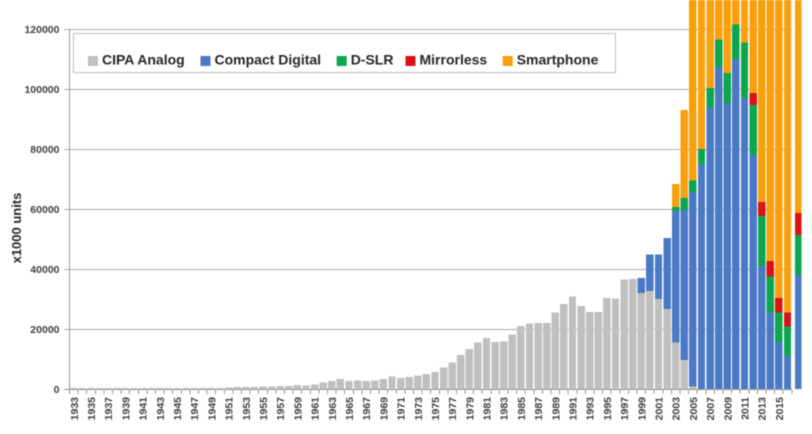  Describe the element at coordinates (195, 409) in the screenshot. I see `svg-text: 1947` at that location.